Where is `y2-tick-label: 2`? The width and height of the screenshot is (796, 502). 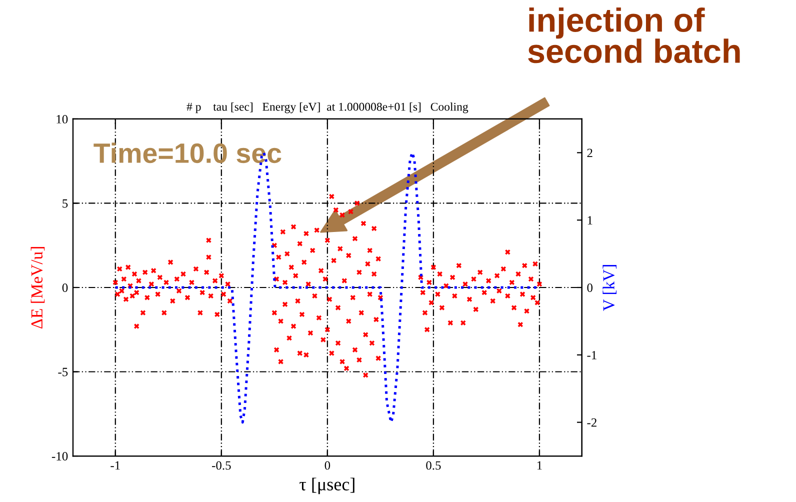
y2-tick-label: 2 is located at coordinates (589, 153).